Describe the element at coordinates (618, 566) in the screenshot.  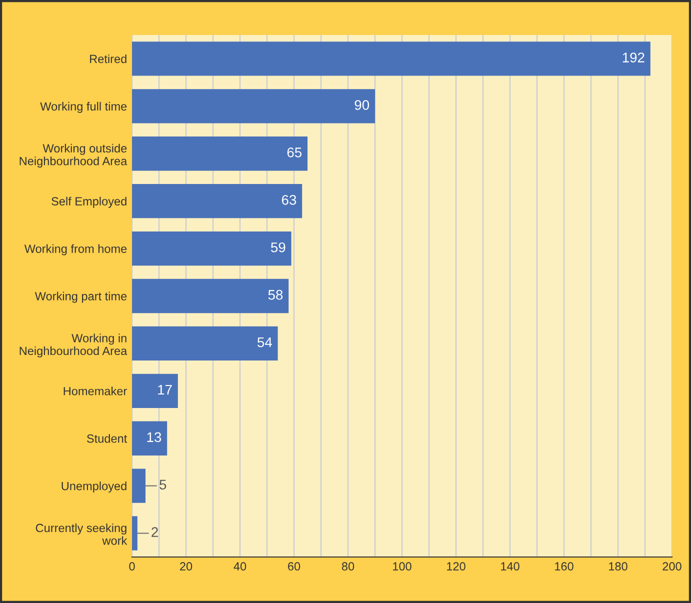
I see `x-tick-label: 180` at that location.